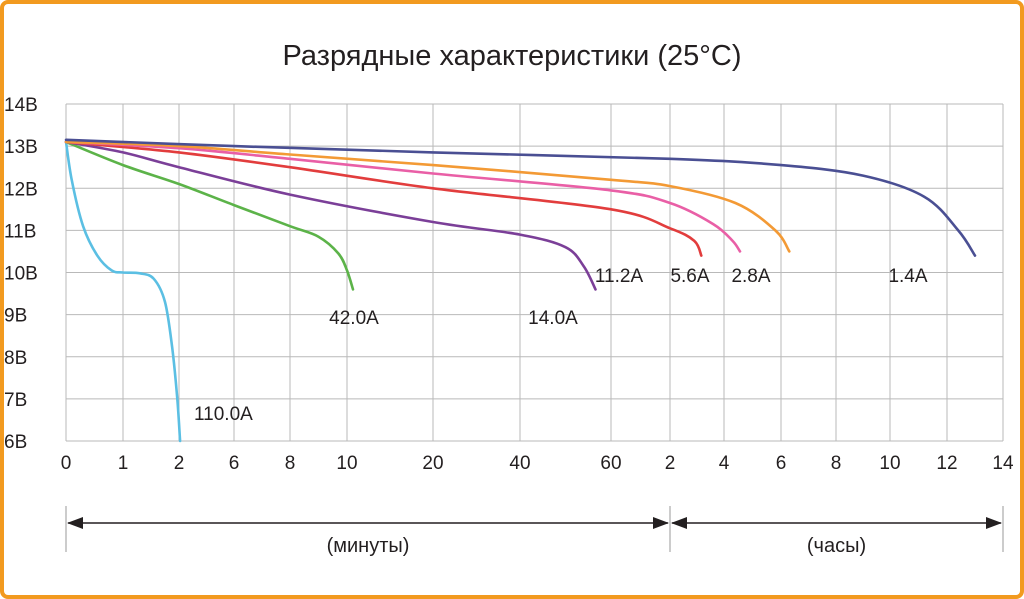 Image resolution: width=1024 pixels, height=599 pixels. I want to click on y-tick-label: 14В, so click(21, 105).